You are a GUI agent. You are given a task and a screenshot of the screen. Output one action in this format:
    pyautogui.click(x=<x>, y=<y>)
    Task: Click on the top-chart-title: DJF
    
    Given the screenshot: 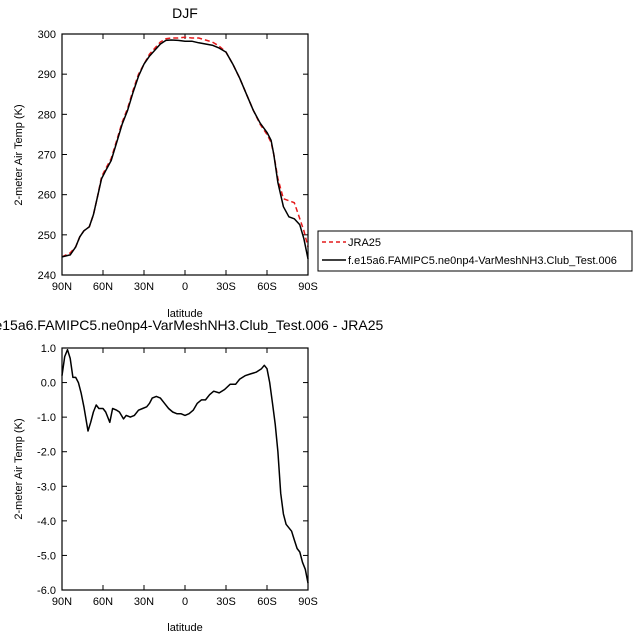 What is the action you would take?
    pyautogui.click(x=185, y=13)
    